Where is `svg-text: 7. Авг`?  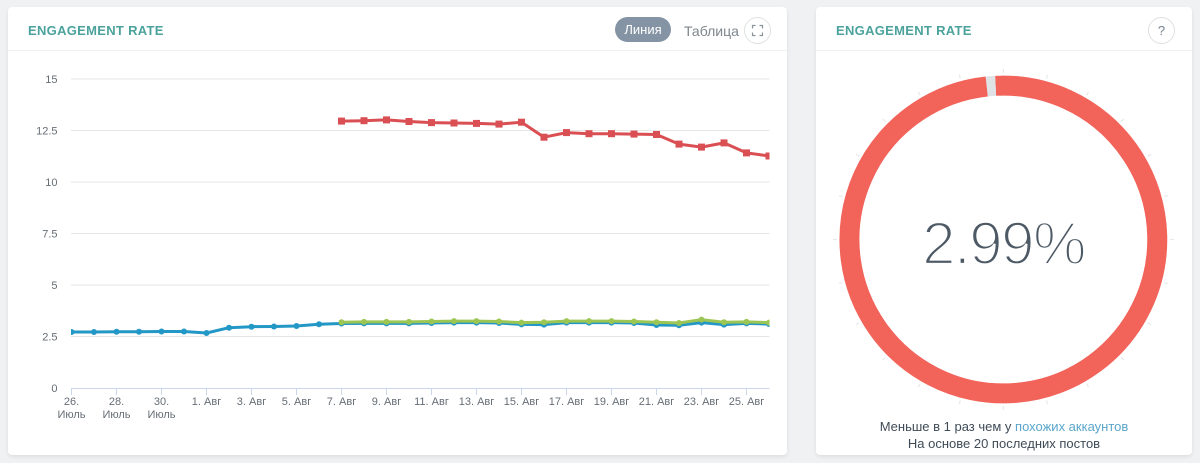 svg-text: 7. Авг is located at coordinates (341, 402).